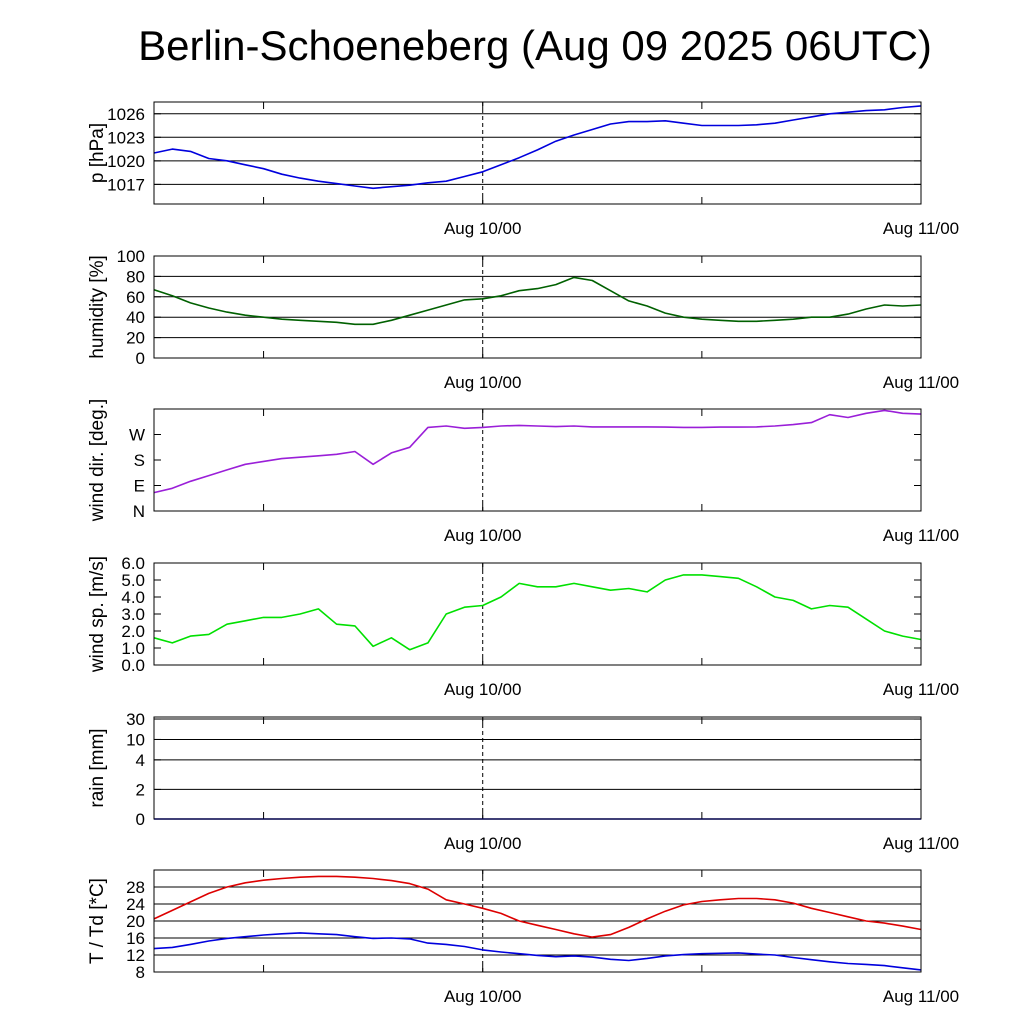 The height and width of the screenshot is (1024, 1024). Describe the element at coordinates (135, 317) in the screenshot. I see `y-tick-label: 40` at that location.